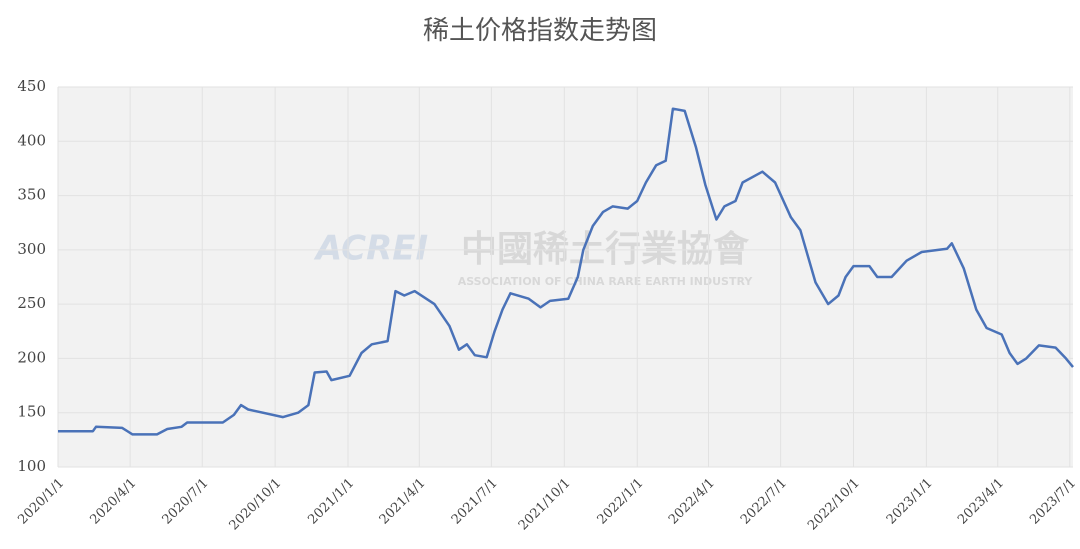  Describe the element at coordinates (331, 502) in the screenshot. I see `x-tick-label: 2021/1/1` at that location.